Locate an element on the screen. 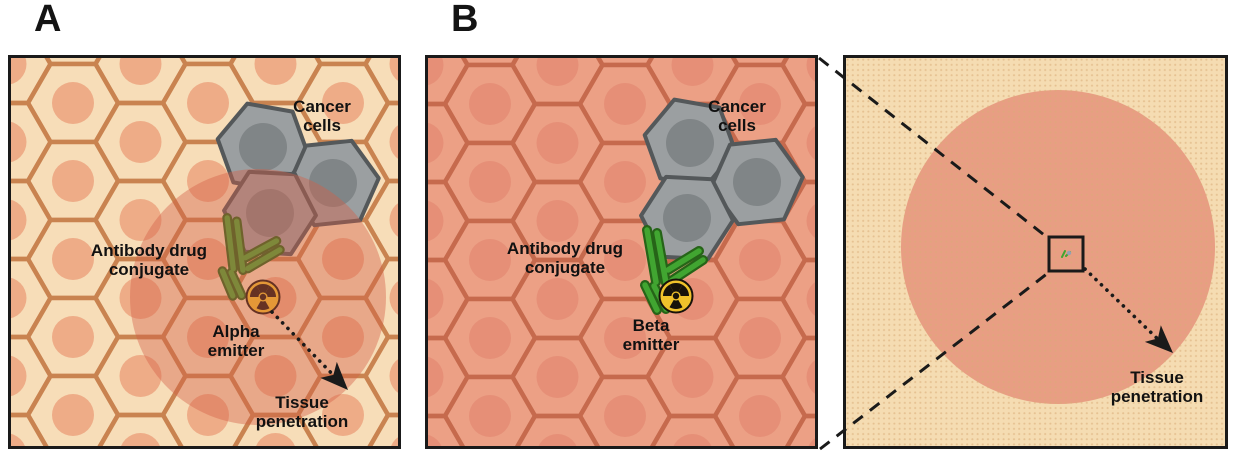 The height and width of the screenshot is (458, 1235). tiny-adc-speck is located at coordinates (1066, 254).